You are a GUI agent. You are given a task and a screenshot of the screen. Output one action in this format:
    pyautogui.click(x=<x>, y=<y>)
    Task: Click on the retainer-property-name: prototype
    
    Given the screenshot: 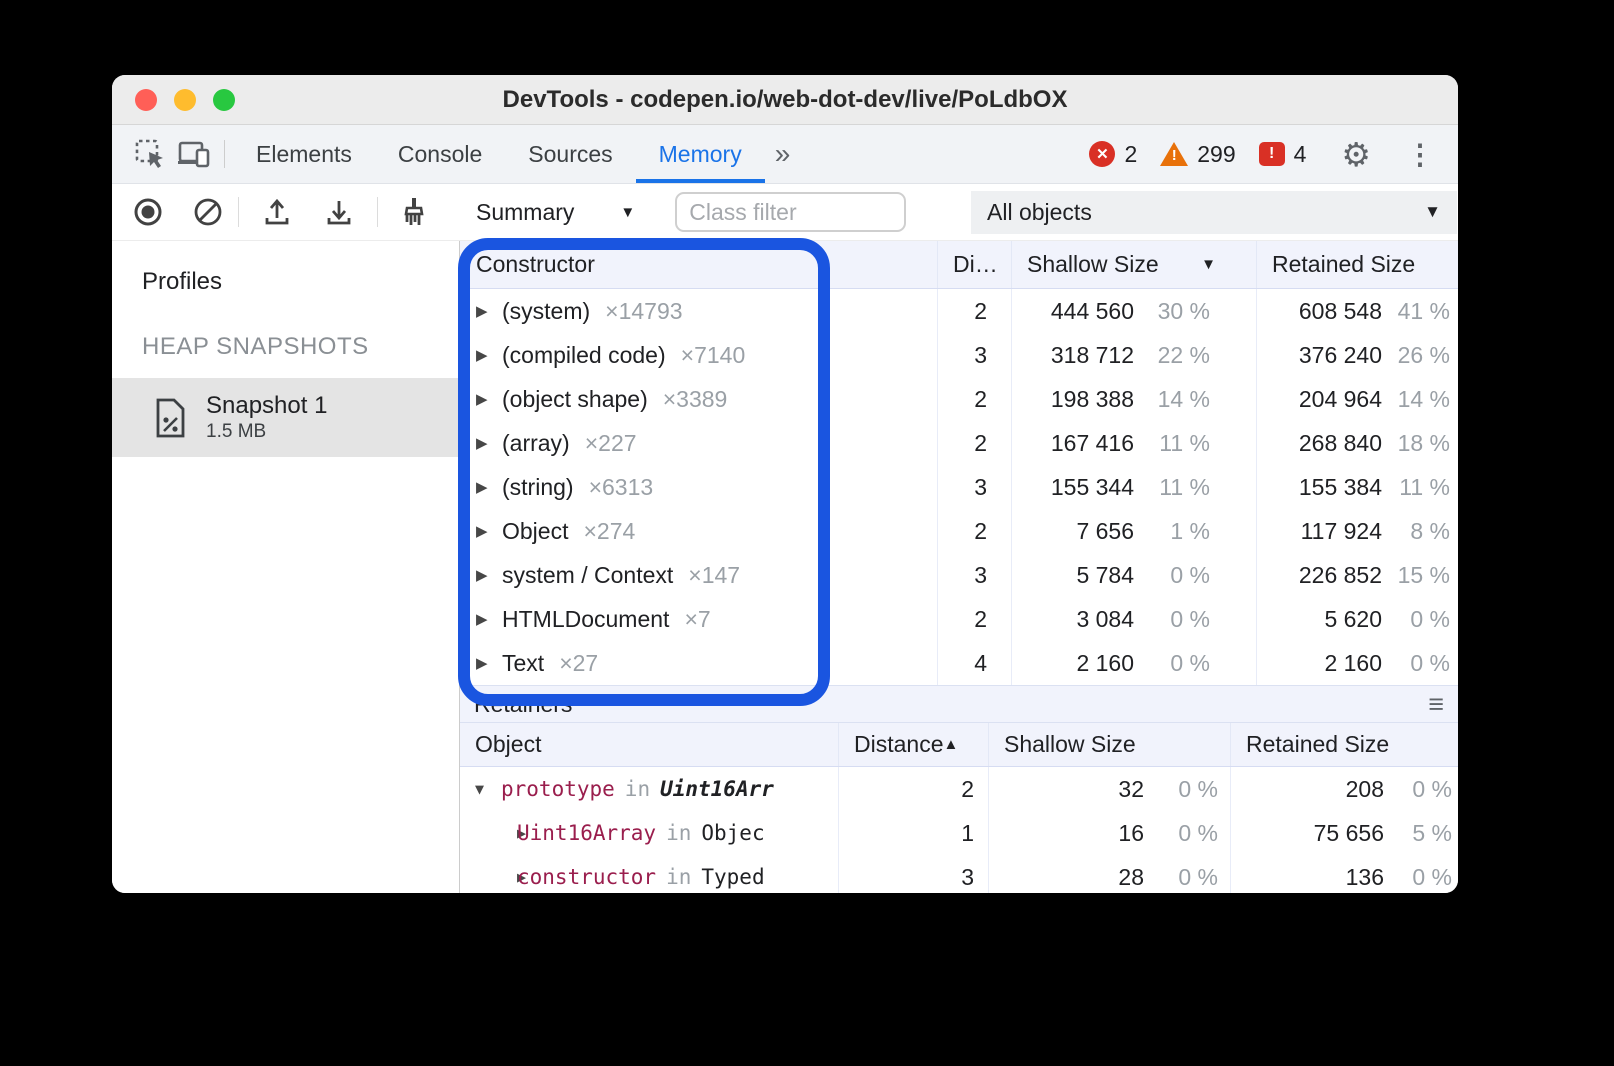 What is the action you would take?
    pyautogui.click(x=558, y=789)
    